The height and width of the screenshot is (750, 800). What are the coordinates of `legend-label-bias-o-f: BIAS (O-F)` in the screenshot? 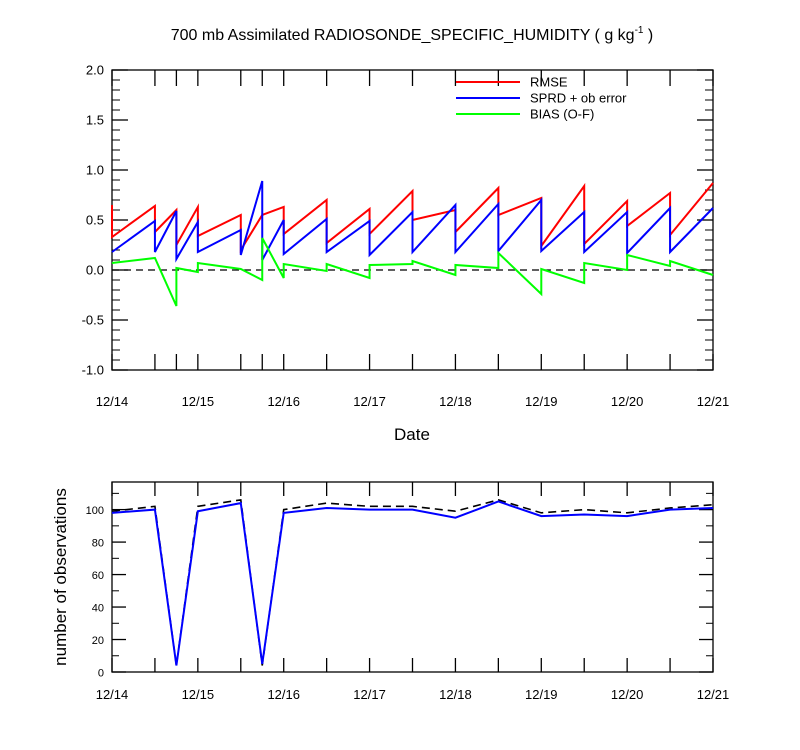 It's located at (562, 114).